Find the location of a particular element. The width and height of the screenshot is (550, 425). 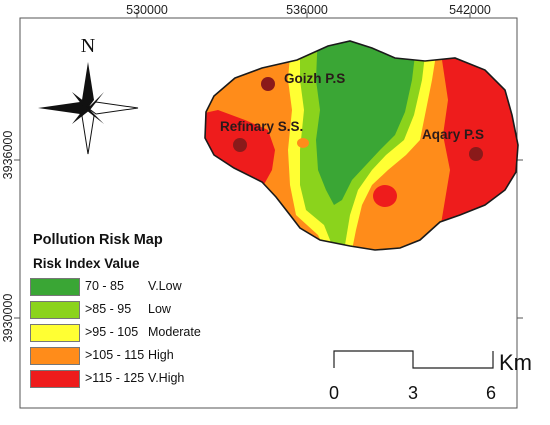

north-label: N is located at coordinates (88, 46).